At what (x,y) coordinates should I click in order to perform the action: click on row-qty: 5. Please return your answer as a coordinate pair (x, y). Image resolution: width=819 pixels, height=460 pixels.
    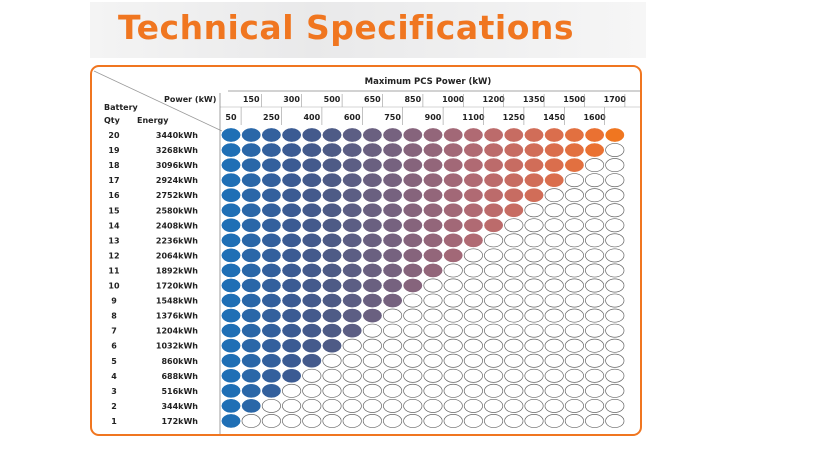
    Looking at the image, I should click on (114, 361).